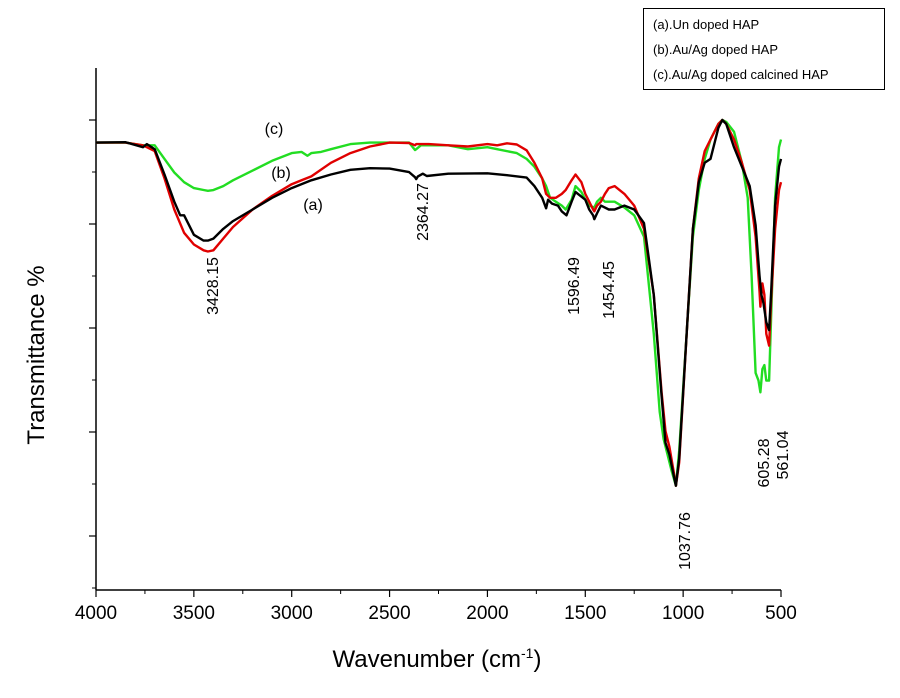 The height and width of the screenshot is (698, 900). I want to click on peak-label: 1037.76, so click(685, 541).